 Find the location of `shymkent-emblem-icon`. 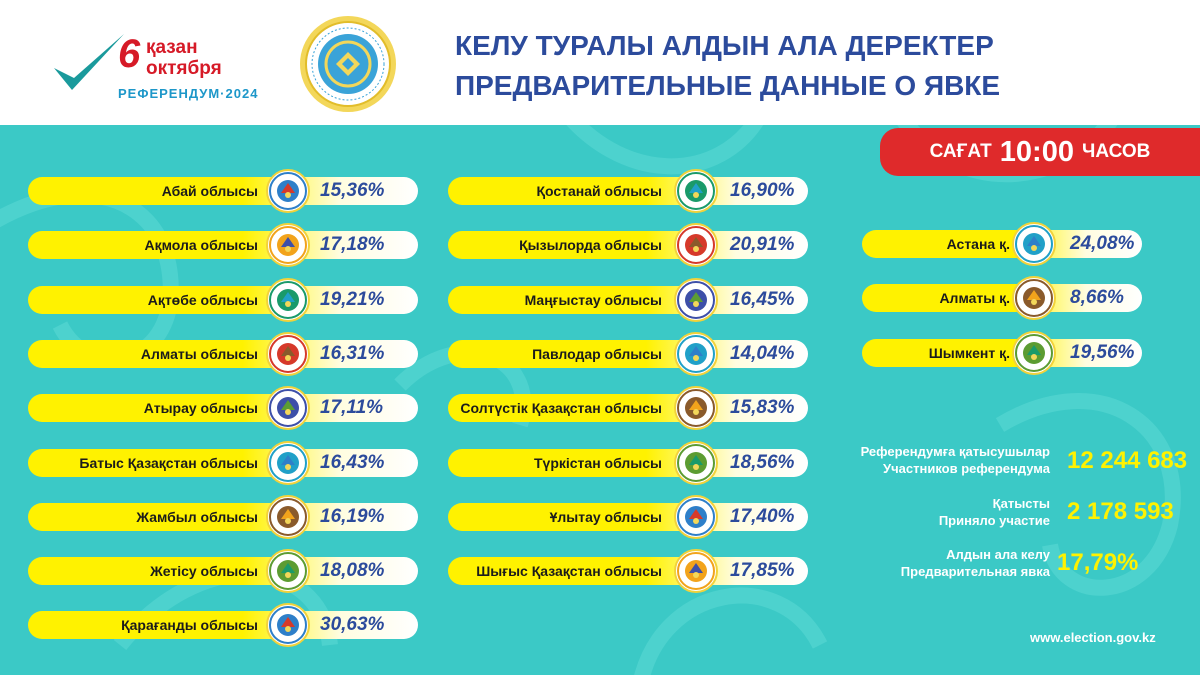

shymkent-emblem-icon is located at coordinates (1034, 352).